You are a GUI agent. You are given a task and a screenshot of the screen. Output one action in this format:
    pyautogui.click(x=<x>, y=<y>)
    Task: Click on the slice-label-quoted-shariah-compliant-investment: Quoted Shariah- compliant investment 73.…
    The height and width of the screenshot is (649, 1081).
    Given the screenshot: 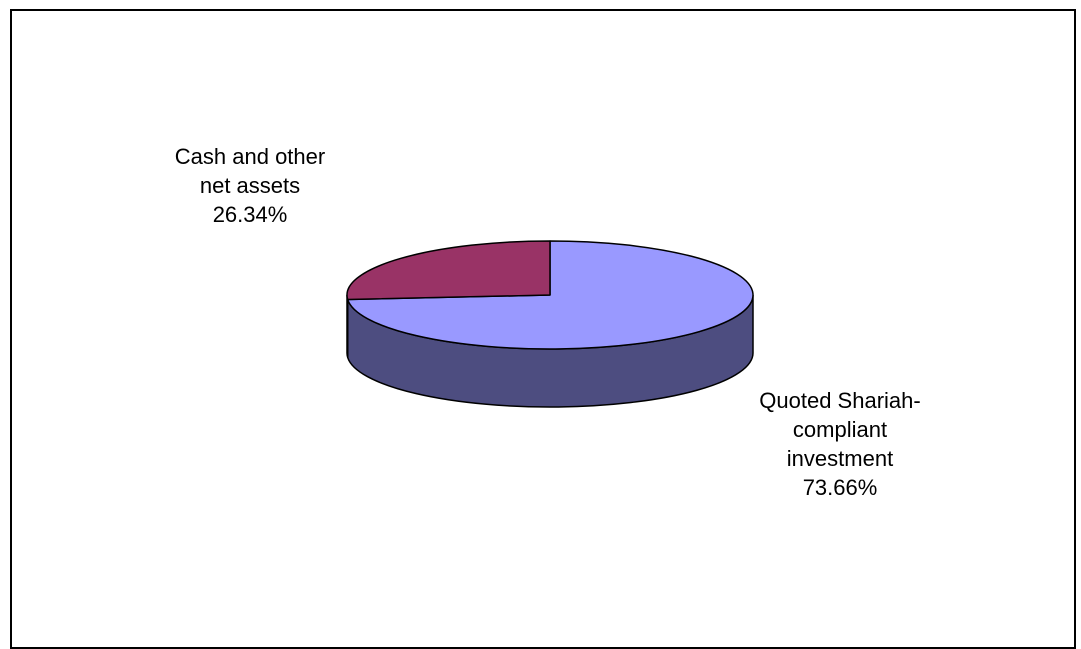 What is the action you would take?
    pyautogui.click(x=840, y=444)
    